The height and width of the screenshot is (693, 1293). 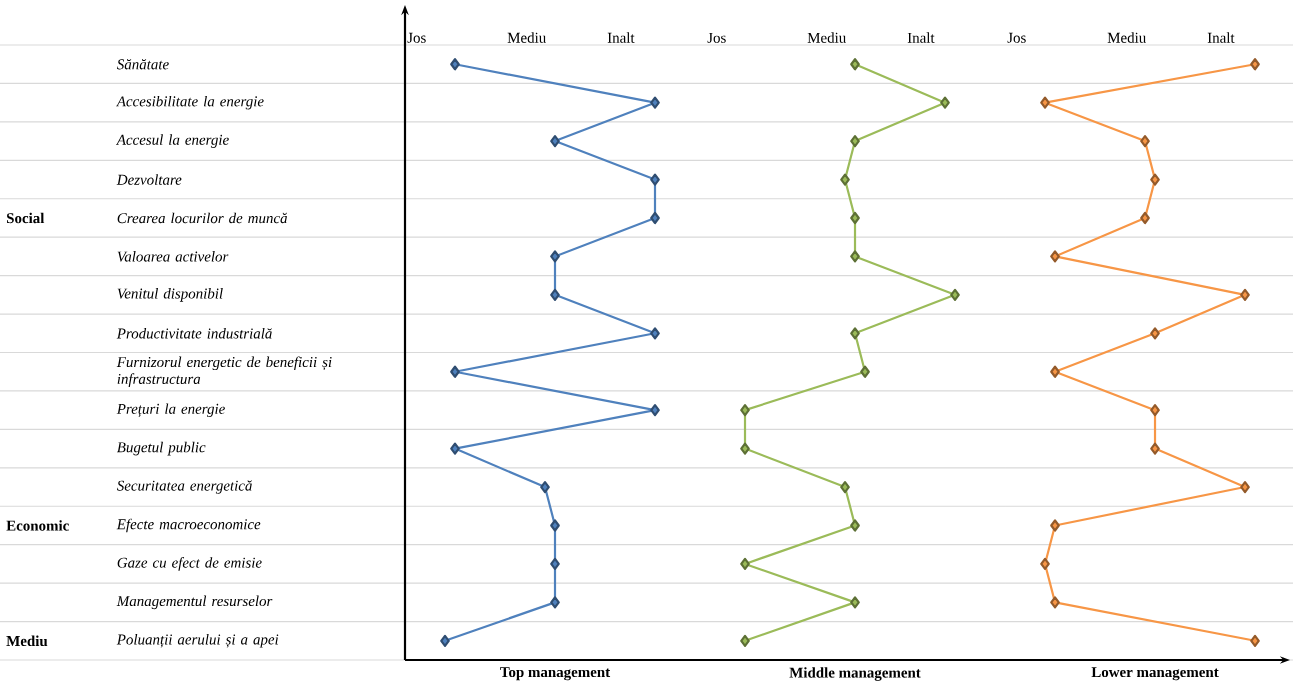 What do you see at coordinates (161, 448) in the screenshot?
I see `y-tick-label: Bugetul public` at bounding box center [161, 448].